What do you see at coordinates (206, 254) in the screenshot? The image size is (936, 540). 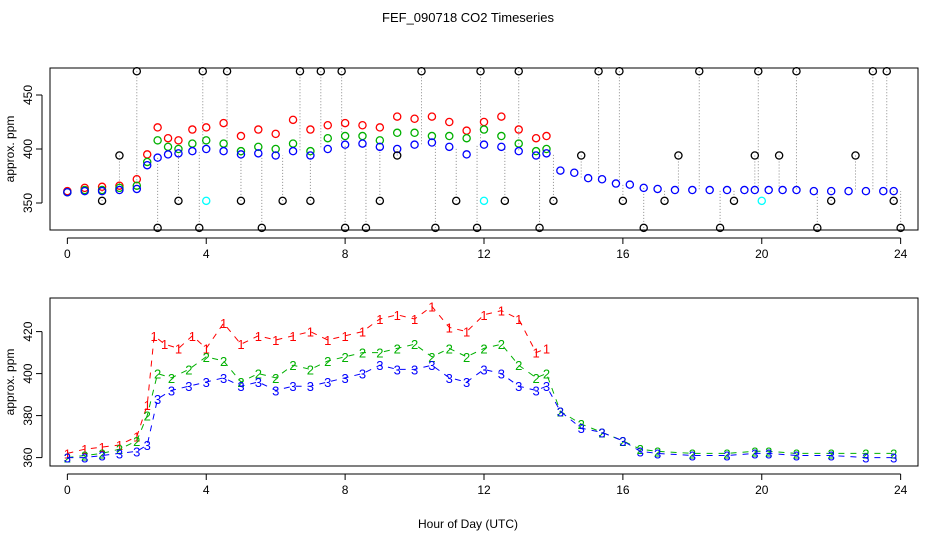 I see `x-tick-label: 4` at bounding box center [206, 254].